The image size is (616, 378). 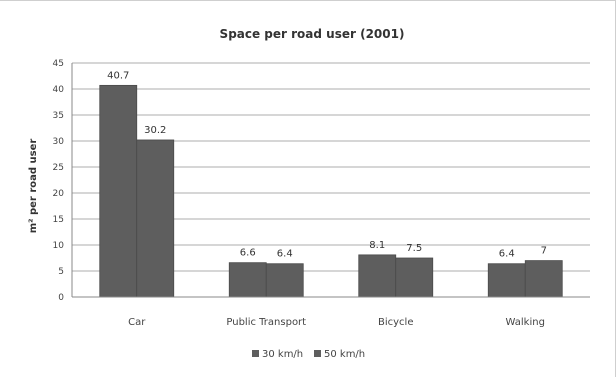 I want to click on legend-entry: 50 km/h, so click(x=344, y=354).